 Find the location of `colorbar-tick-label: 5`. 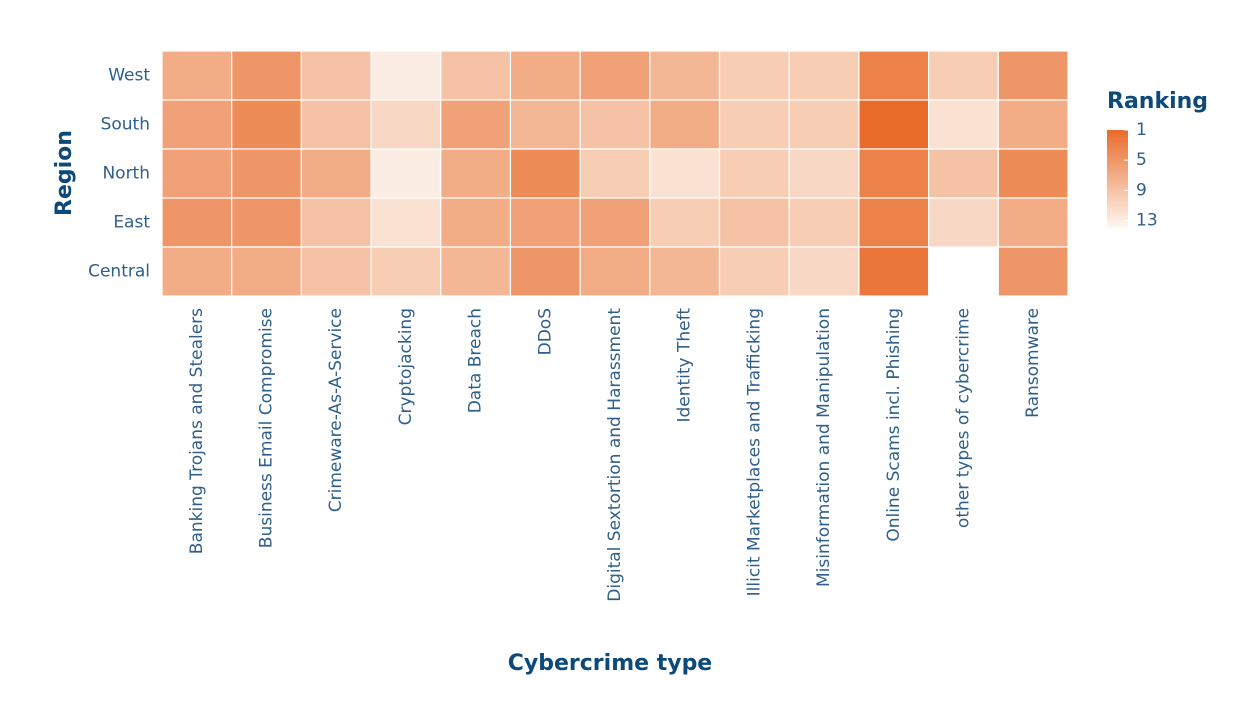

colorbar-tick-label: 5 is located at coordinates (1141, 160).